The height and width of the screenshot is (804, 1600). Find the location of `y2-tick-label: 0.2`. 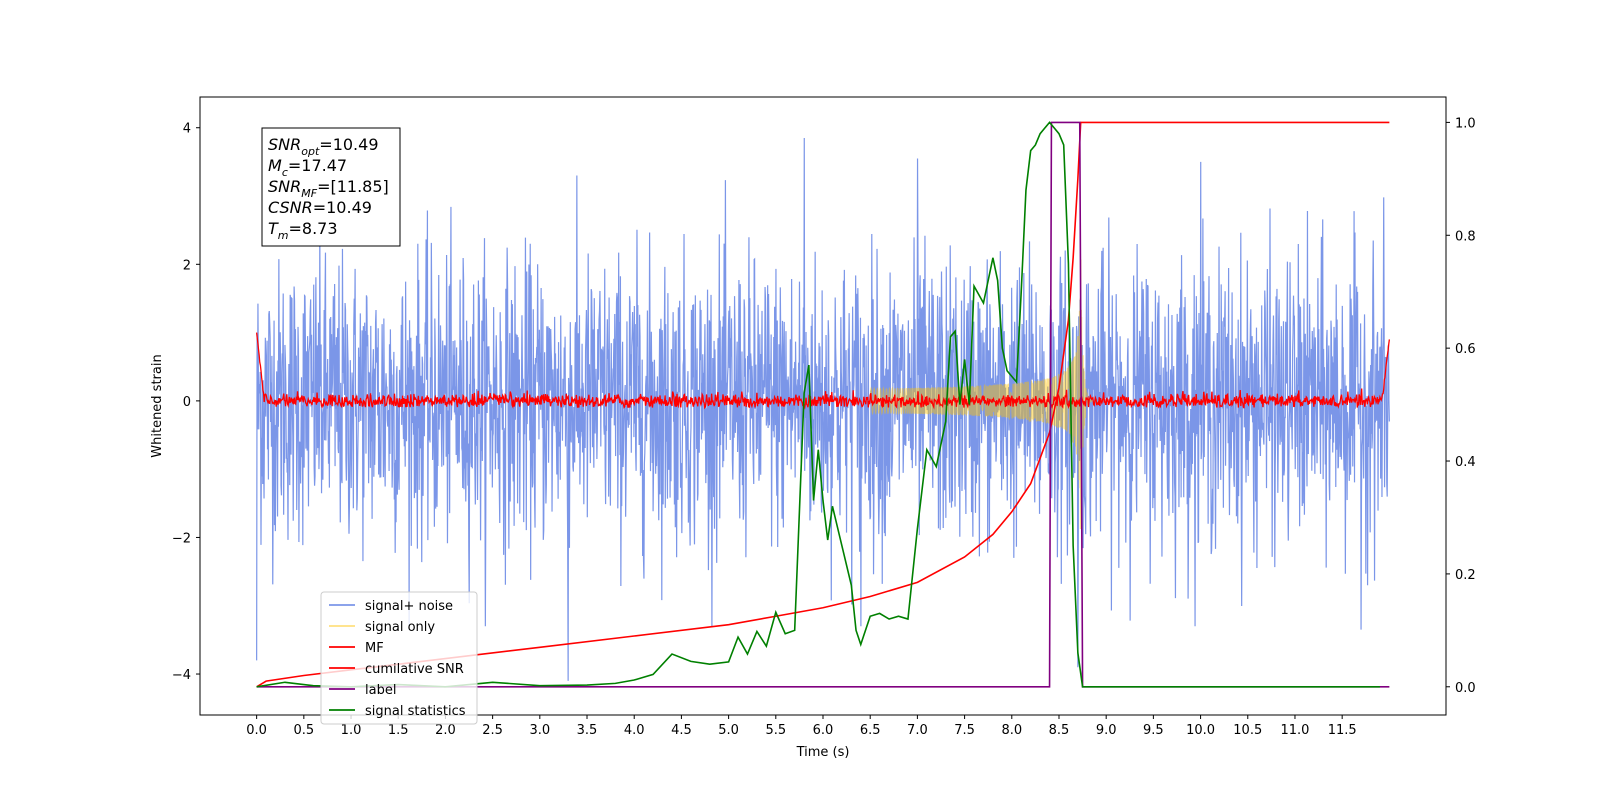

y2-tick-label: 0.2 is located at coordinates (1465, 575).